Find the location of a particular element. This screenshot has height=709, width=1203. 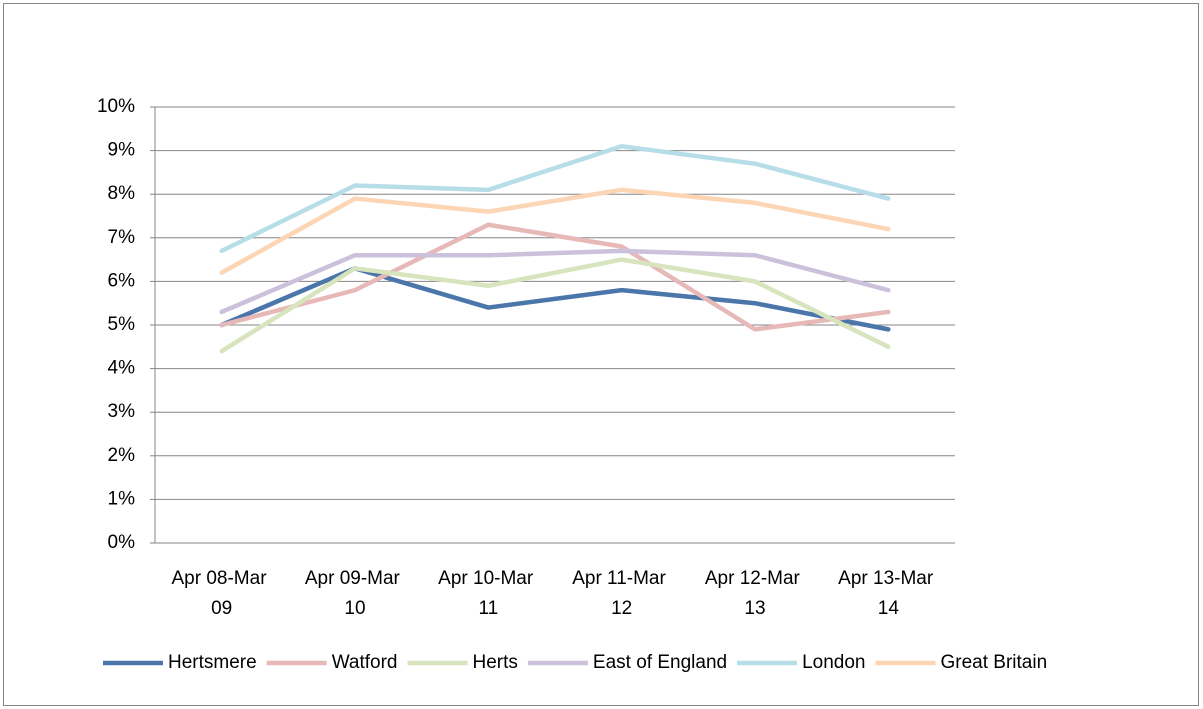

x-tick-label: Apr 13-Mar 14 is located at coordinates (888, 593).